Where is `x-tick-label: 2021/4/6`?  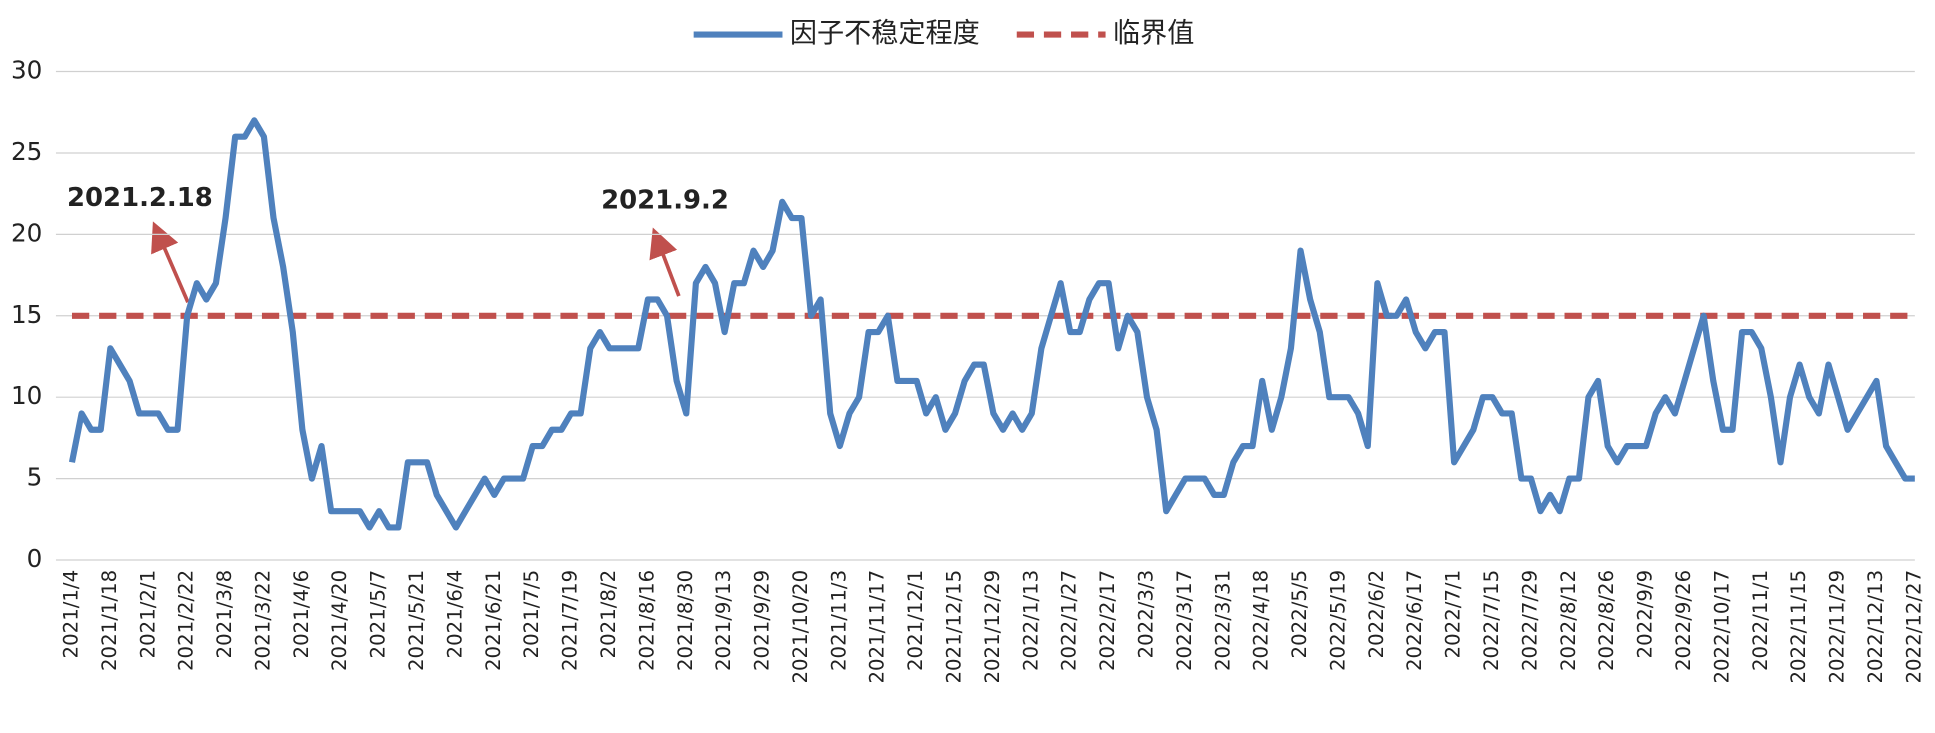
x-tick-label: 2021/4/6 is located at coordinates (301, 614).